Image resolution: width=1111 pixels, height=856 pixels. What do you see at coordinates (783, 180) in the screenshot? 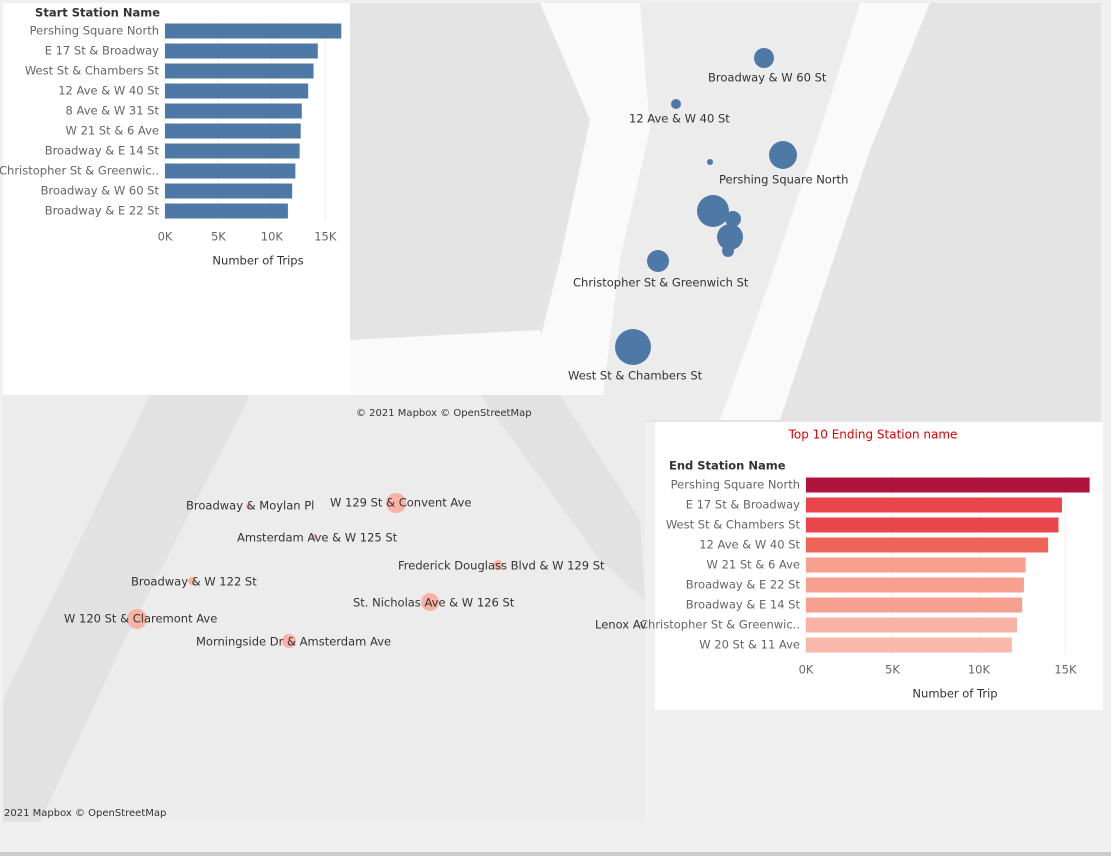
I see `map-label: Pershing Square North` at bounding box center [783, 180].